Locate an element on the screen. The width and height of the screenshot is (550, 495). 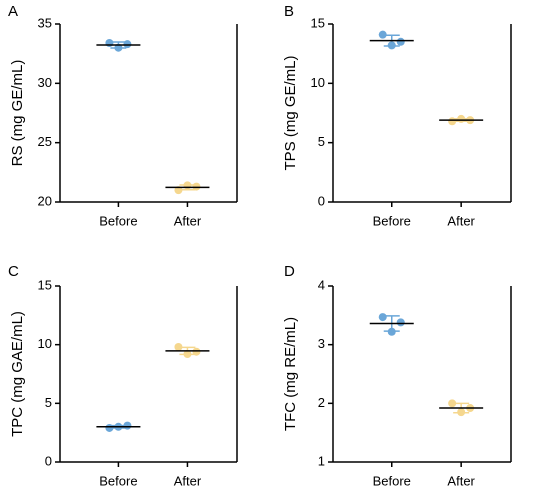
y-tick-label: 35 is located at coordinates (45, 22).